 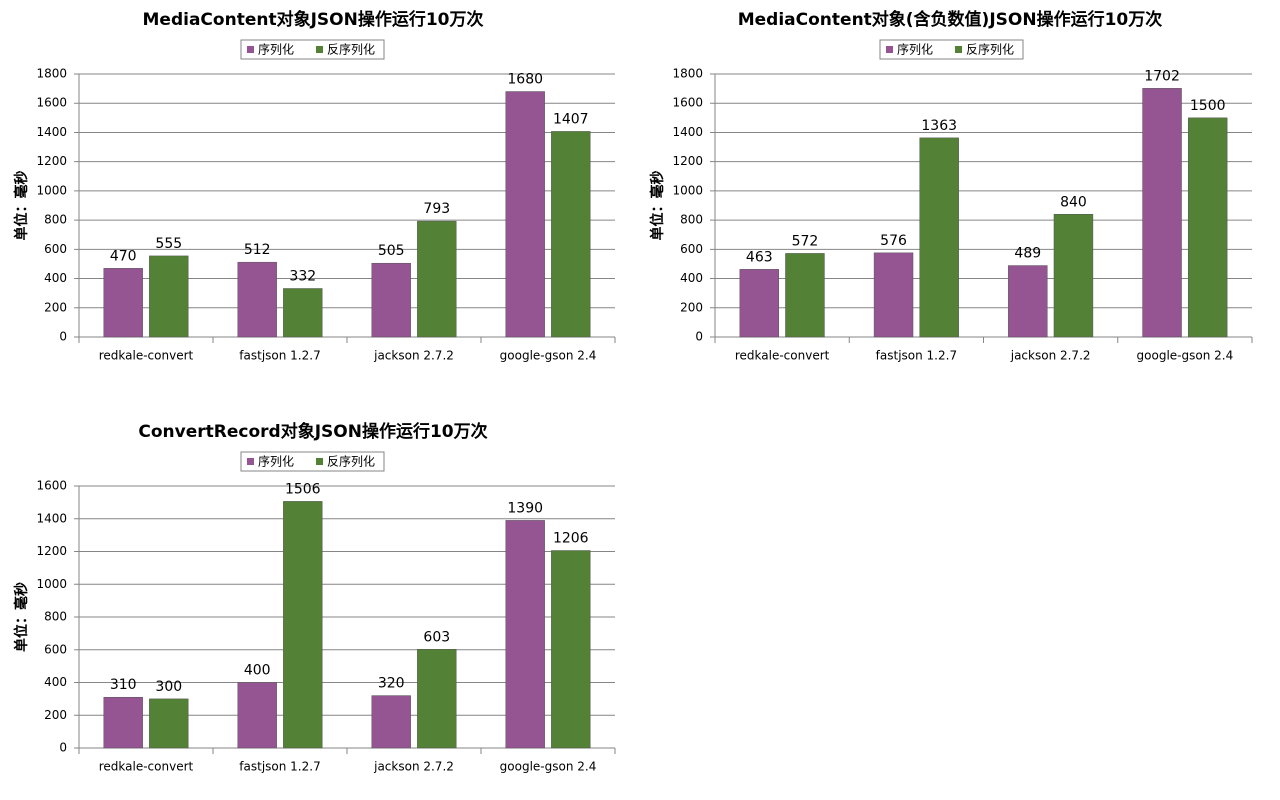 What do you see at coordinates (950, 19) in the screenshot?
I see `chart-title: MediaContent对象(含负数值)JSON操作运行10万次` at bounding box center [950, 19].